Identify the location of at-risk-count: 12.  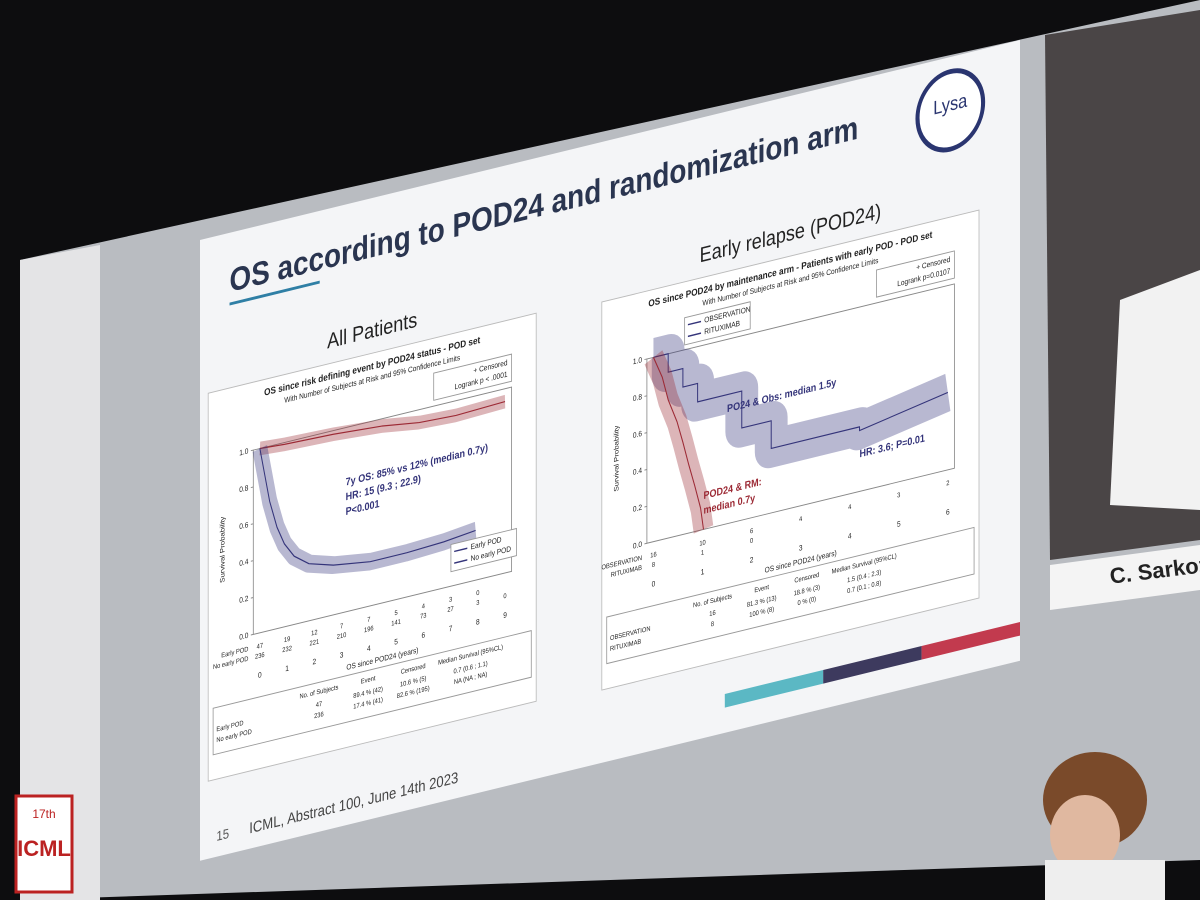
(314, 633).